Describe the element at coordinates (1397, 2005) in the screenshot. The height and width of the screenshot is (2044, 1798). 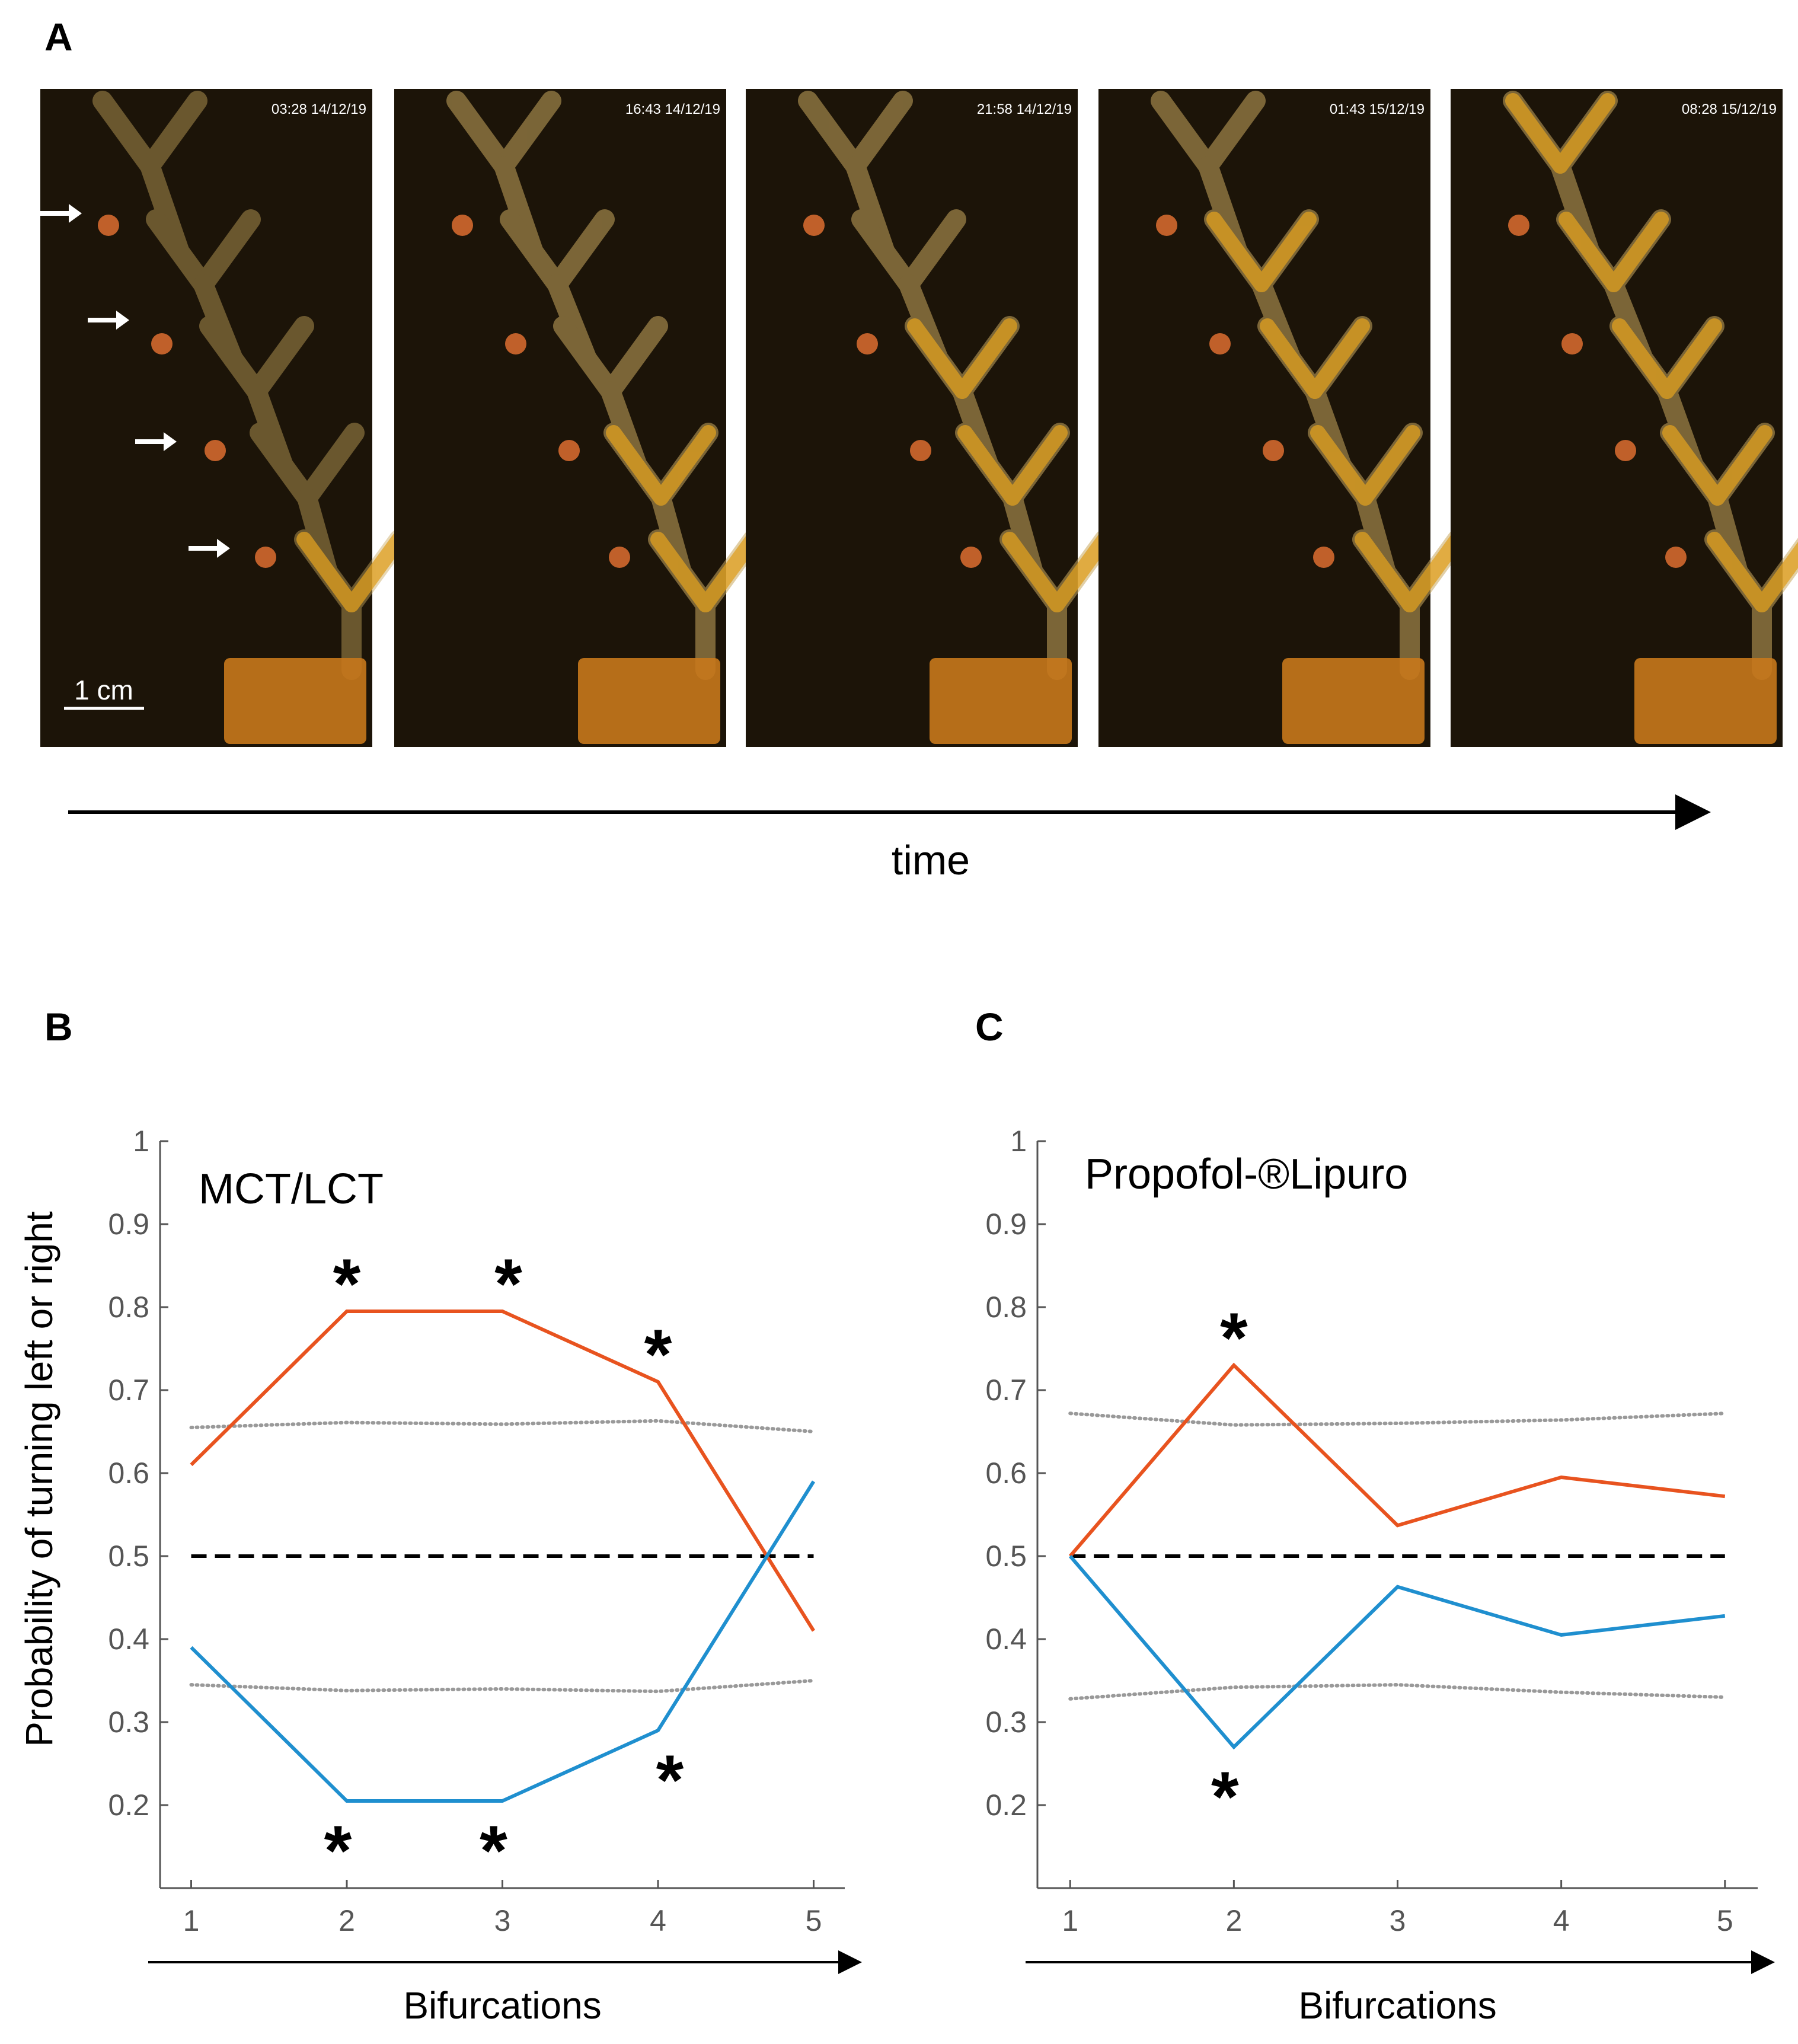
I see `x-axis-title: Bifurcations` at that location.